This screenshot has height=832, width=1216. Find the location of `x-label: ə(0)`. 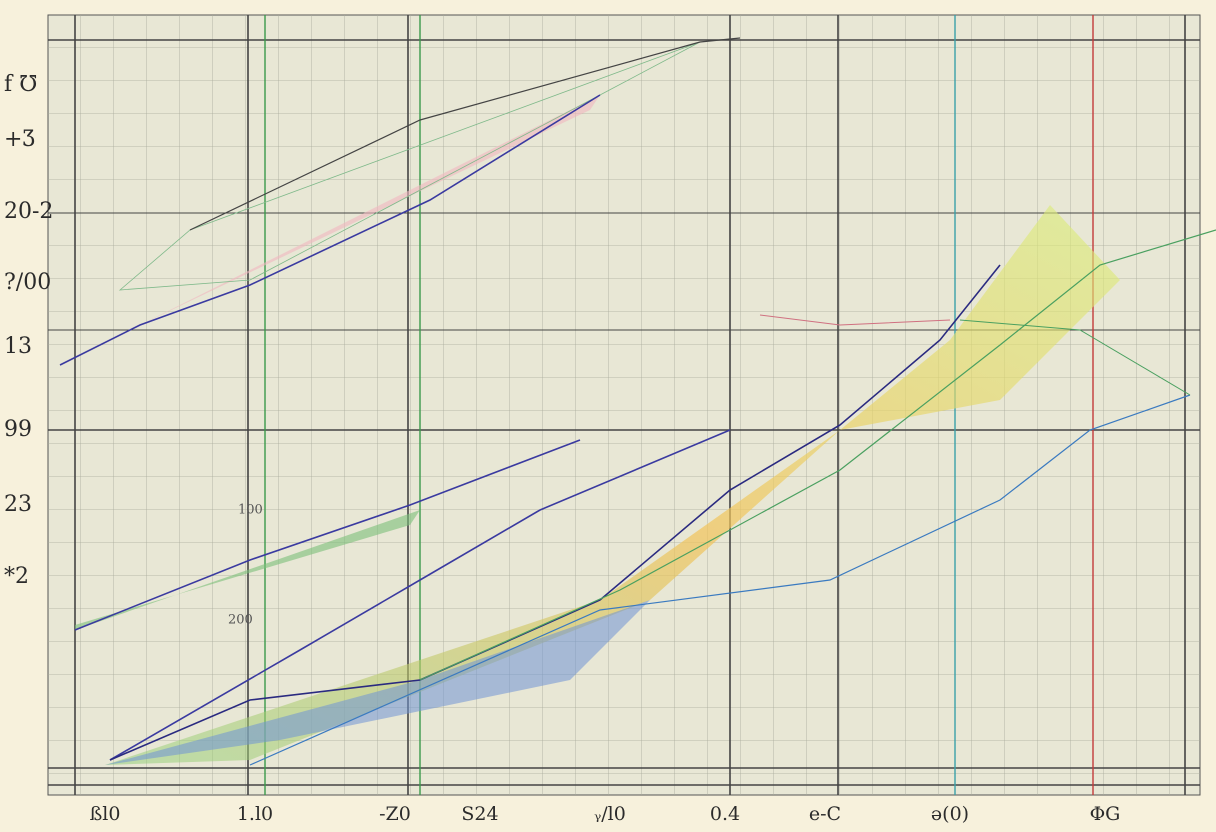

x-label: ə(0) is located at coordinates (950, 814).